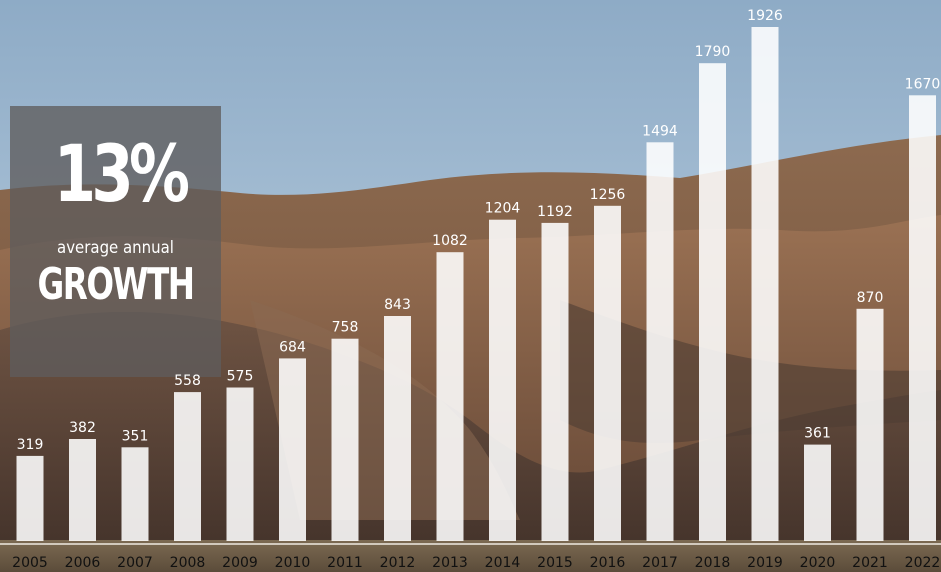  What do you see at coordinates (450, 241) in the screenshot?
I see `value-label-2013: 1082` at bounding box center [450, 241].